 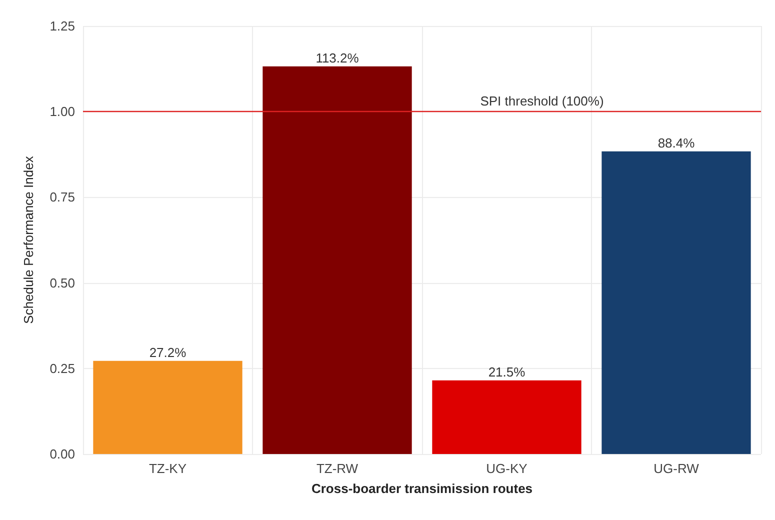 What do you see at coordinates (62, 197) in the screenshot?
I see `y-tick-label: 0.75` at bounding box center [62, 197].